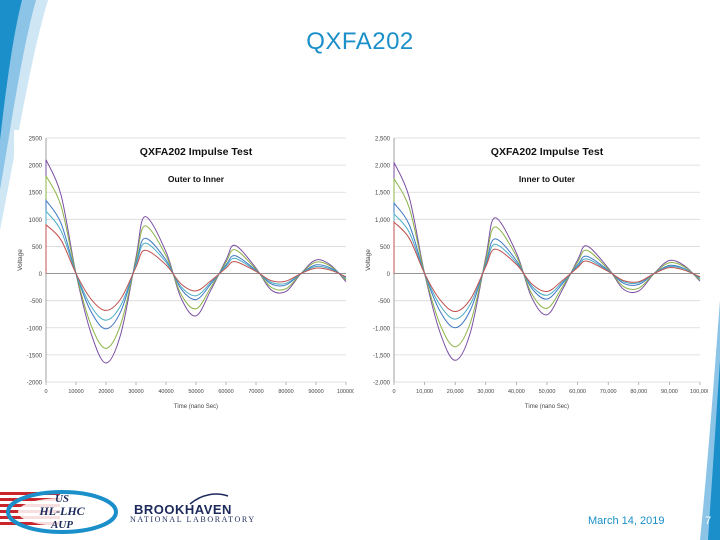 This screenshot has width=720, height=540. I want to click on brookhaven-swoosh-icon, so click(209, 499).